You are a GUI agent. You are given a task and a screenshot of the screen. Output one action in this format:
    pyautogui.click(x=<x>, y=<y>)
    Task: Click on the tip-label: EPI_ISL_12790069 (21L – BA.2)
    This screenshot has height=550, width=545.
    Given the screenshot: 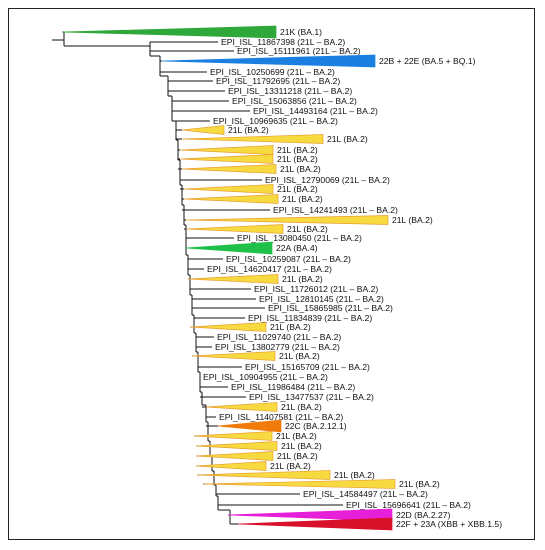 What is the action you would take?
    pyautogui.click(x=327, y=180)
    